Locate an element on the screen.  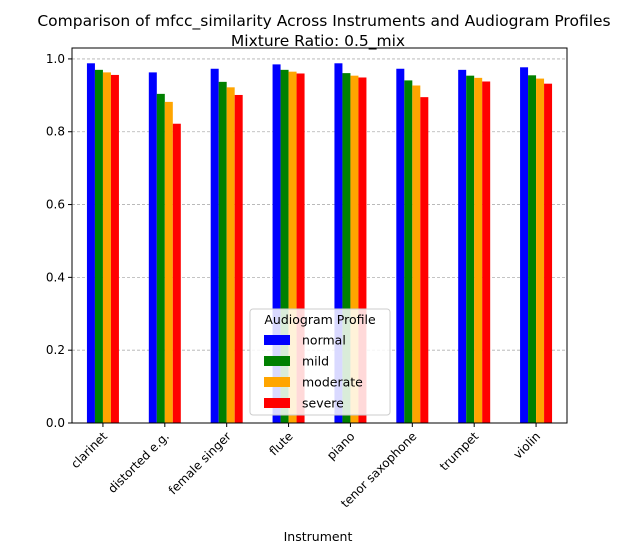
x-tick-label: distorted e.g. is located at coordinates (138, 462).